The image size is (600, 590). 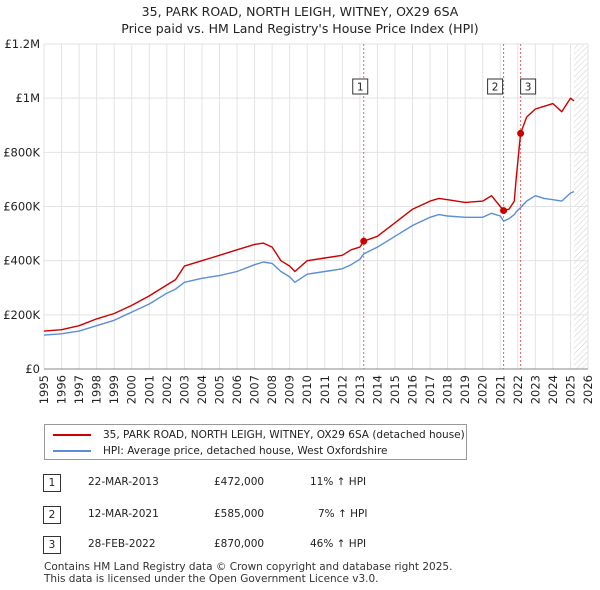 I want to click on sale-badge-label: 1, so click(x=360, y=88).